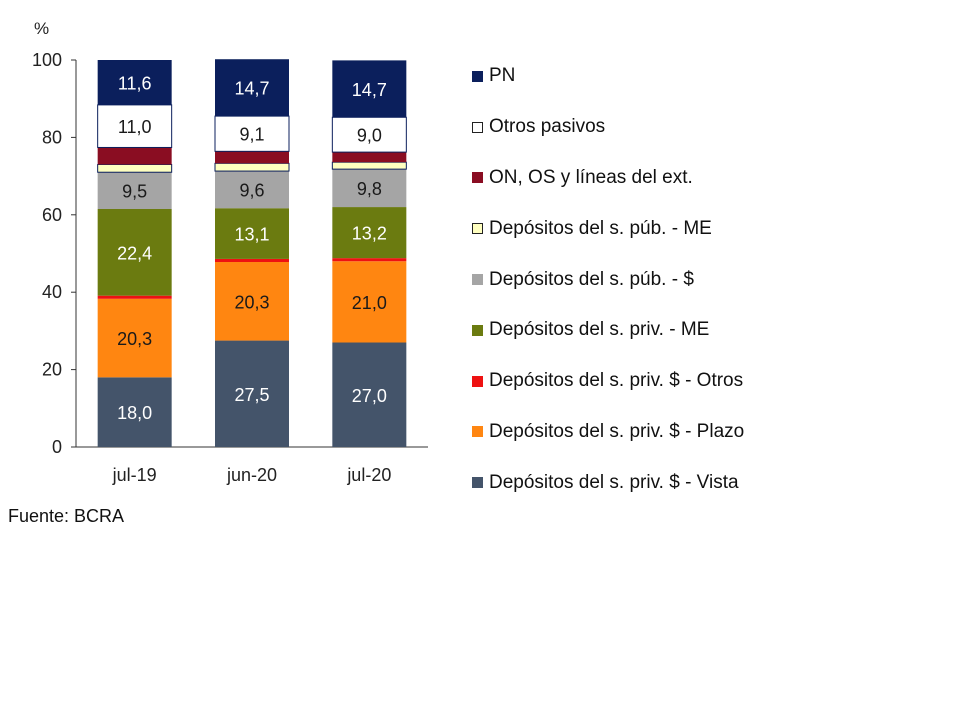 The width and height of the screenshot is (960, 720). What do you see at coordinates (52, 215) in the screenshot?
I see `y-tick-label: 60` at bounding box center [52, 215].